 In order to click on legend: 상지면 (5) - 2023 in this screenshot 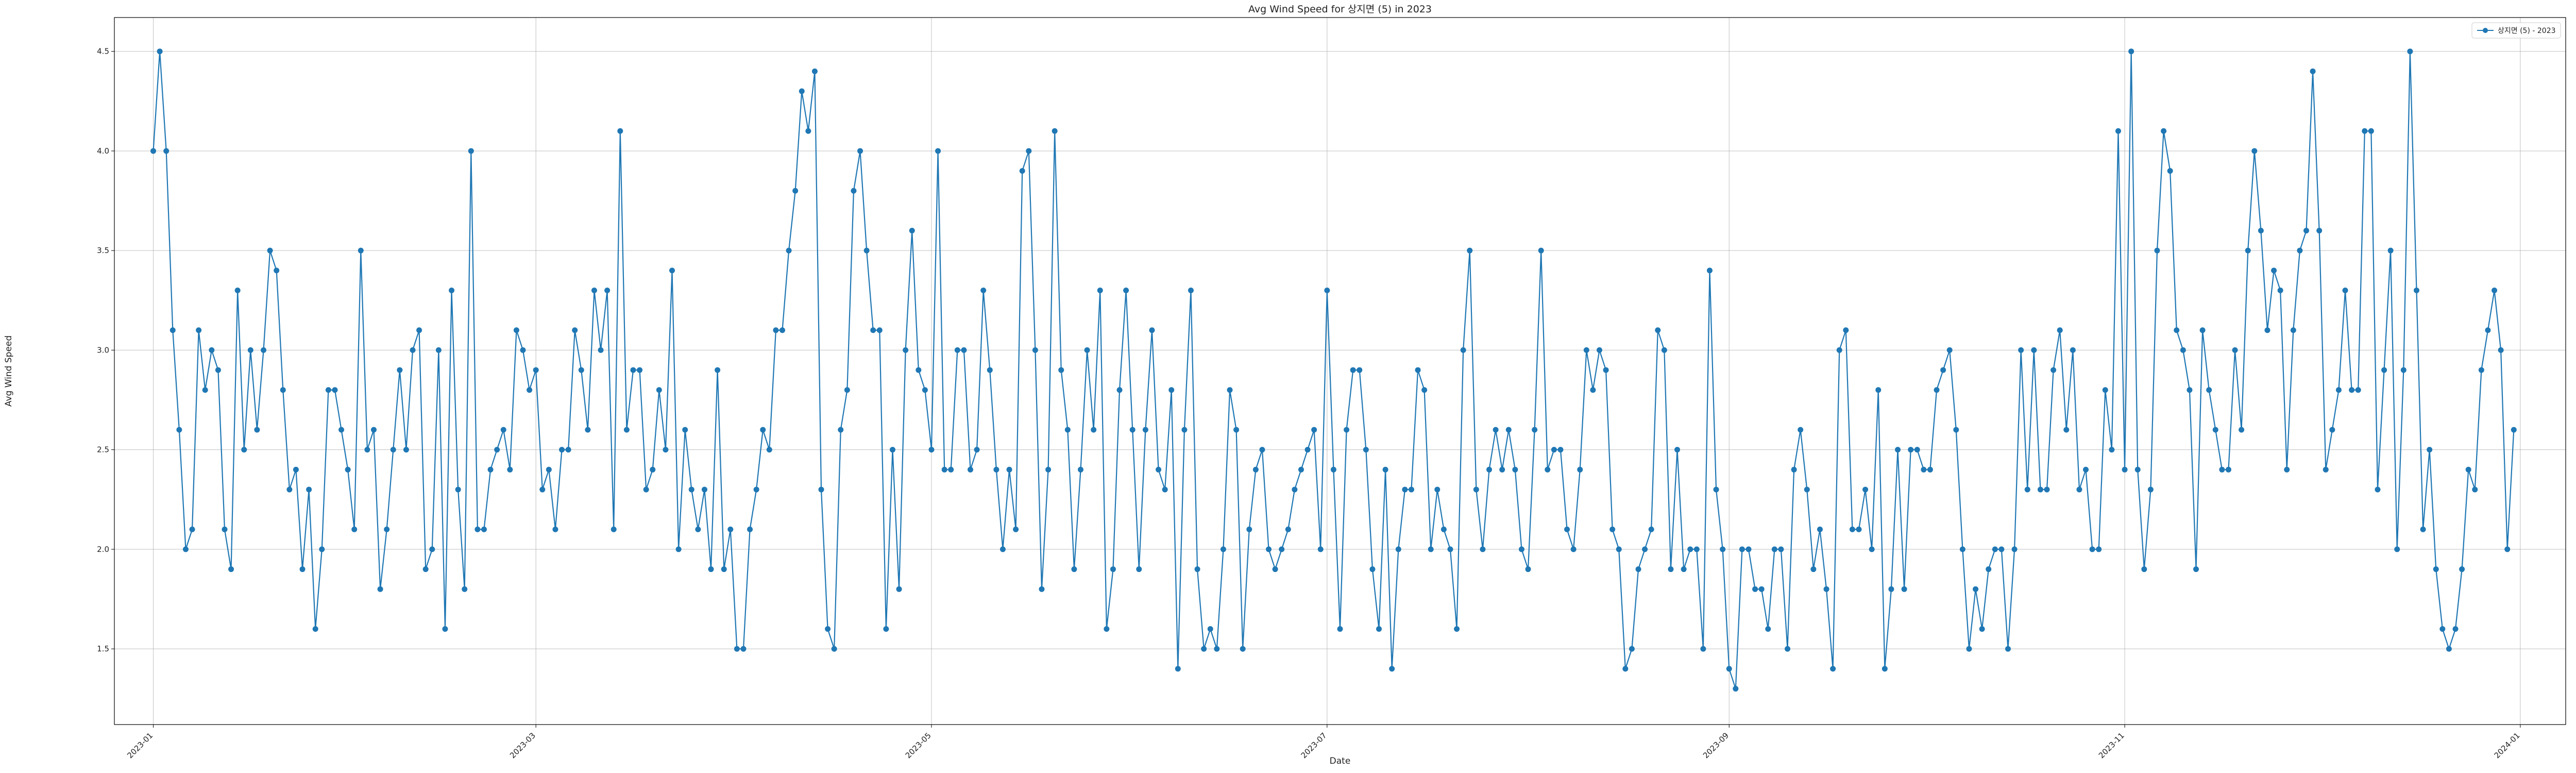, I will do `click(2516, 30)`.